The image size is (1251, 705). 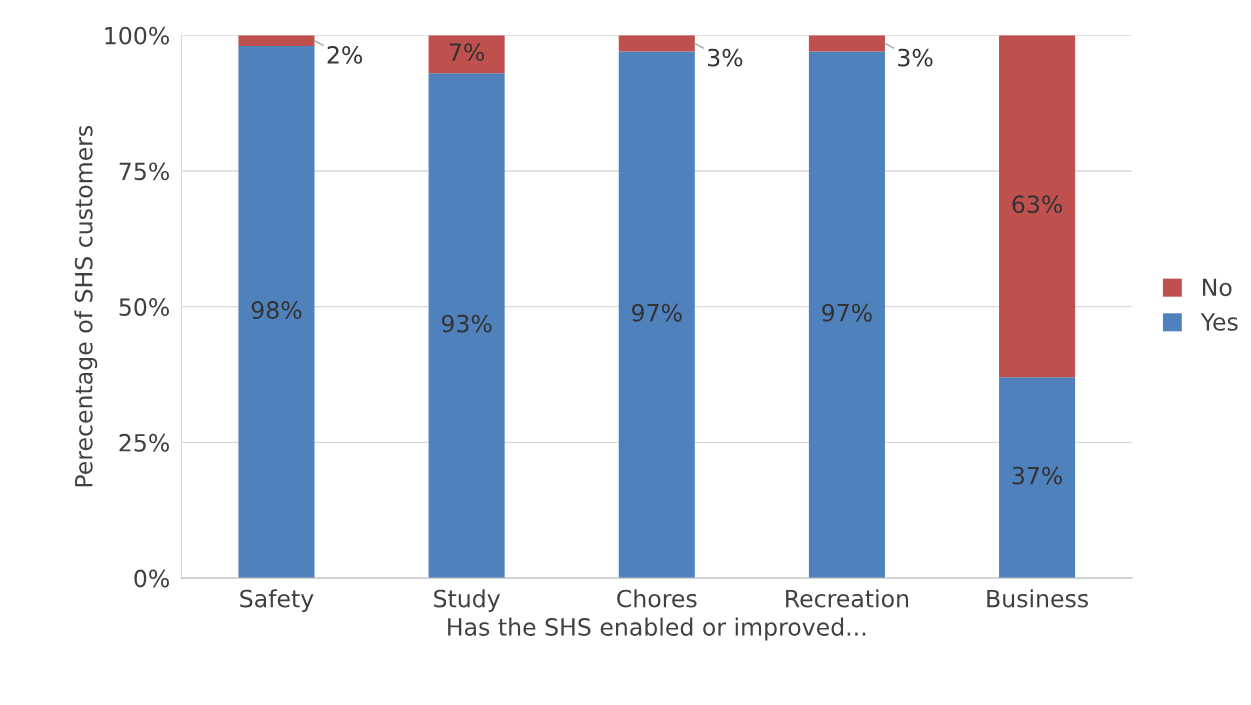 I want to click on x-tick-label: Chores, so click(x=657, y=598).